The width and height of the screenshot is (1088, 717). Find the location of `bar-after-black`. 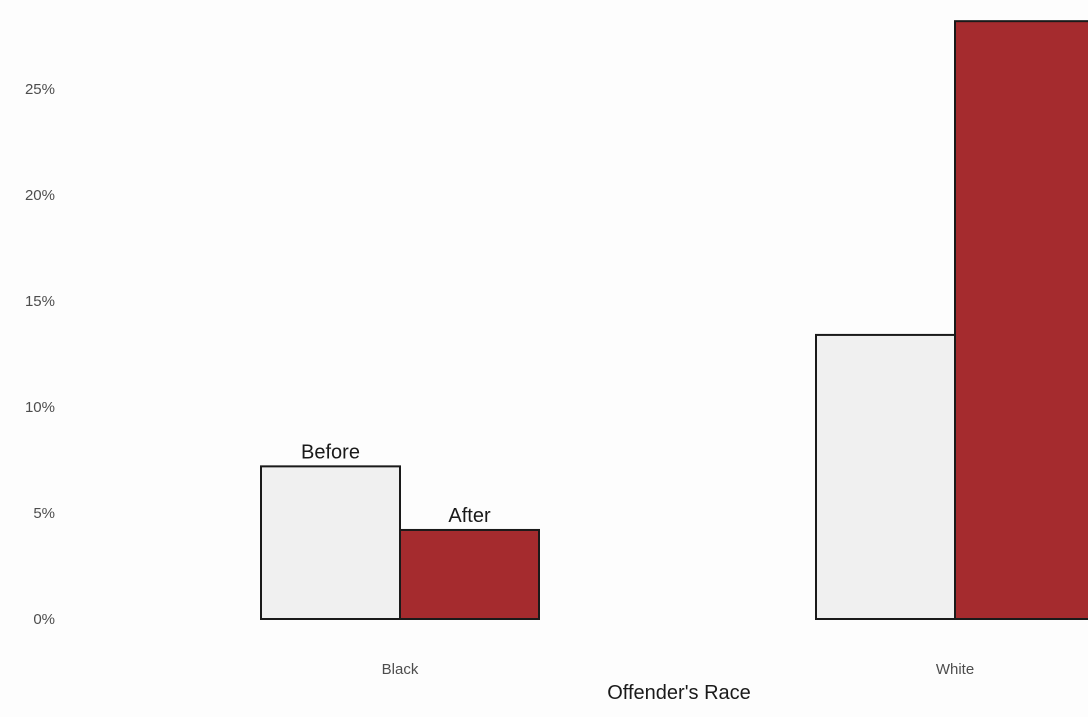

bar-after-black is located at coordinates (469, 574).